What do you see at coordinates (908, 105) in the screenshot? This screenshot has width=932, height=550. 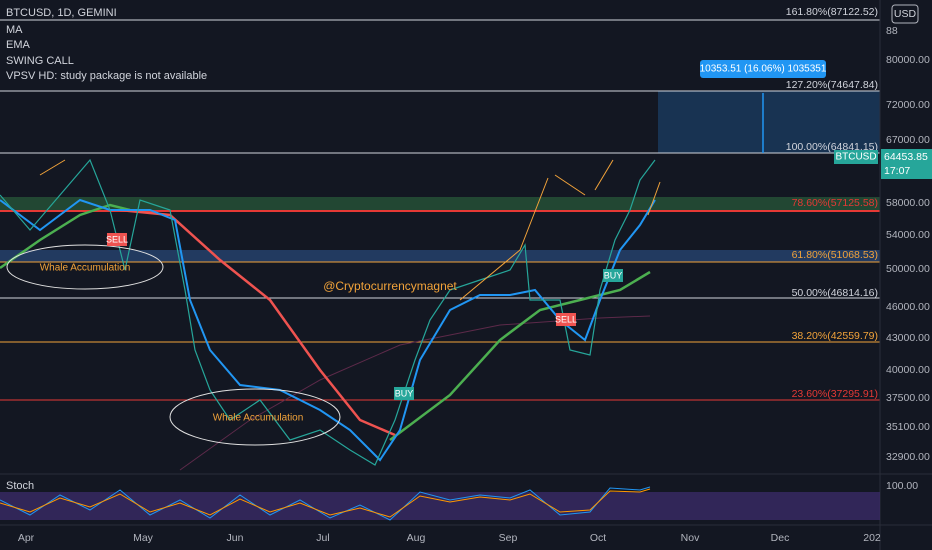 I see `price-label: 72000.00` at bounding box center [908, 105].